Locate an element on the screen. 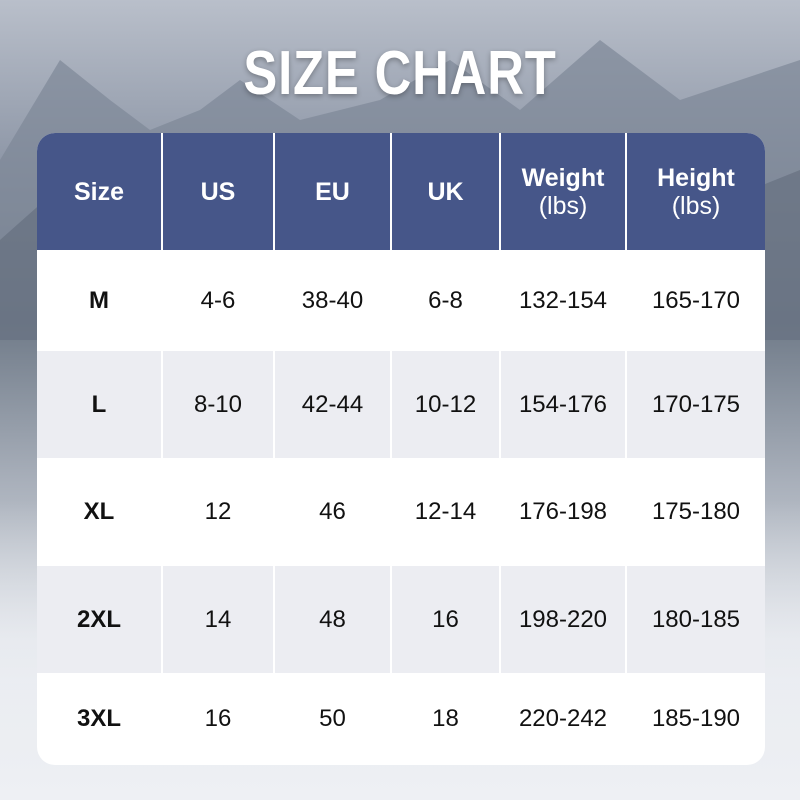 The height and width of the screenshot is (800, 800). table-cell: 12 is located at coordinates (219, 512).